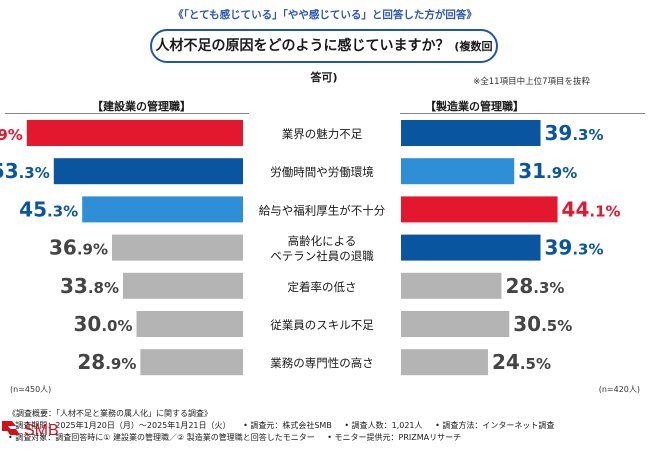 The width and height of the screenshot is (650, 450). I want to click on smb-logo-mark, so click(11, 428).